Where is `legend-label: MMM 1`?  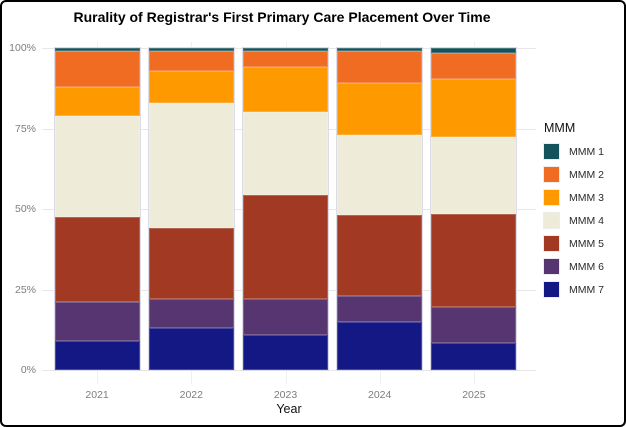 legend-label: MMM 1 is located at coordinates (586, 151).